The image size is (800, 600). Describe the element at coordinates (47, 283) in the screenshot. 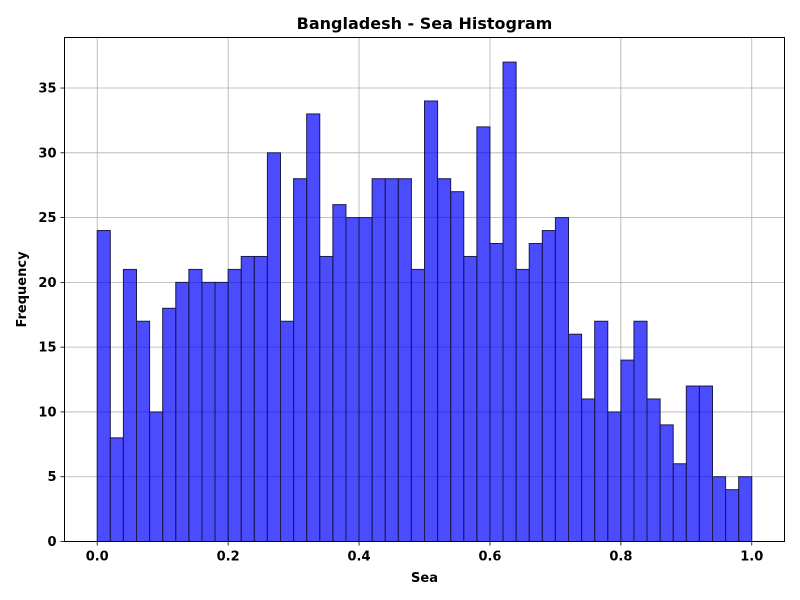

I see `y-tick-label: 20` at that location.